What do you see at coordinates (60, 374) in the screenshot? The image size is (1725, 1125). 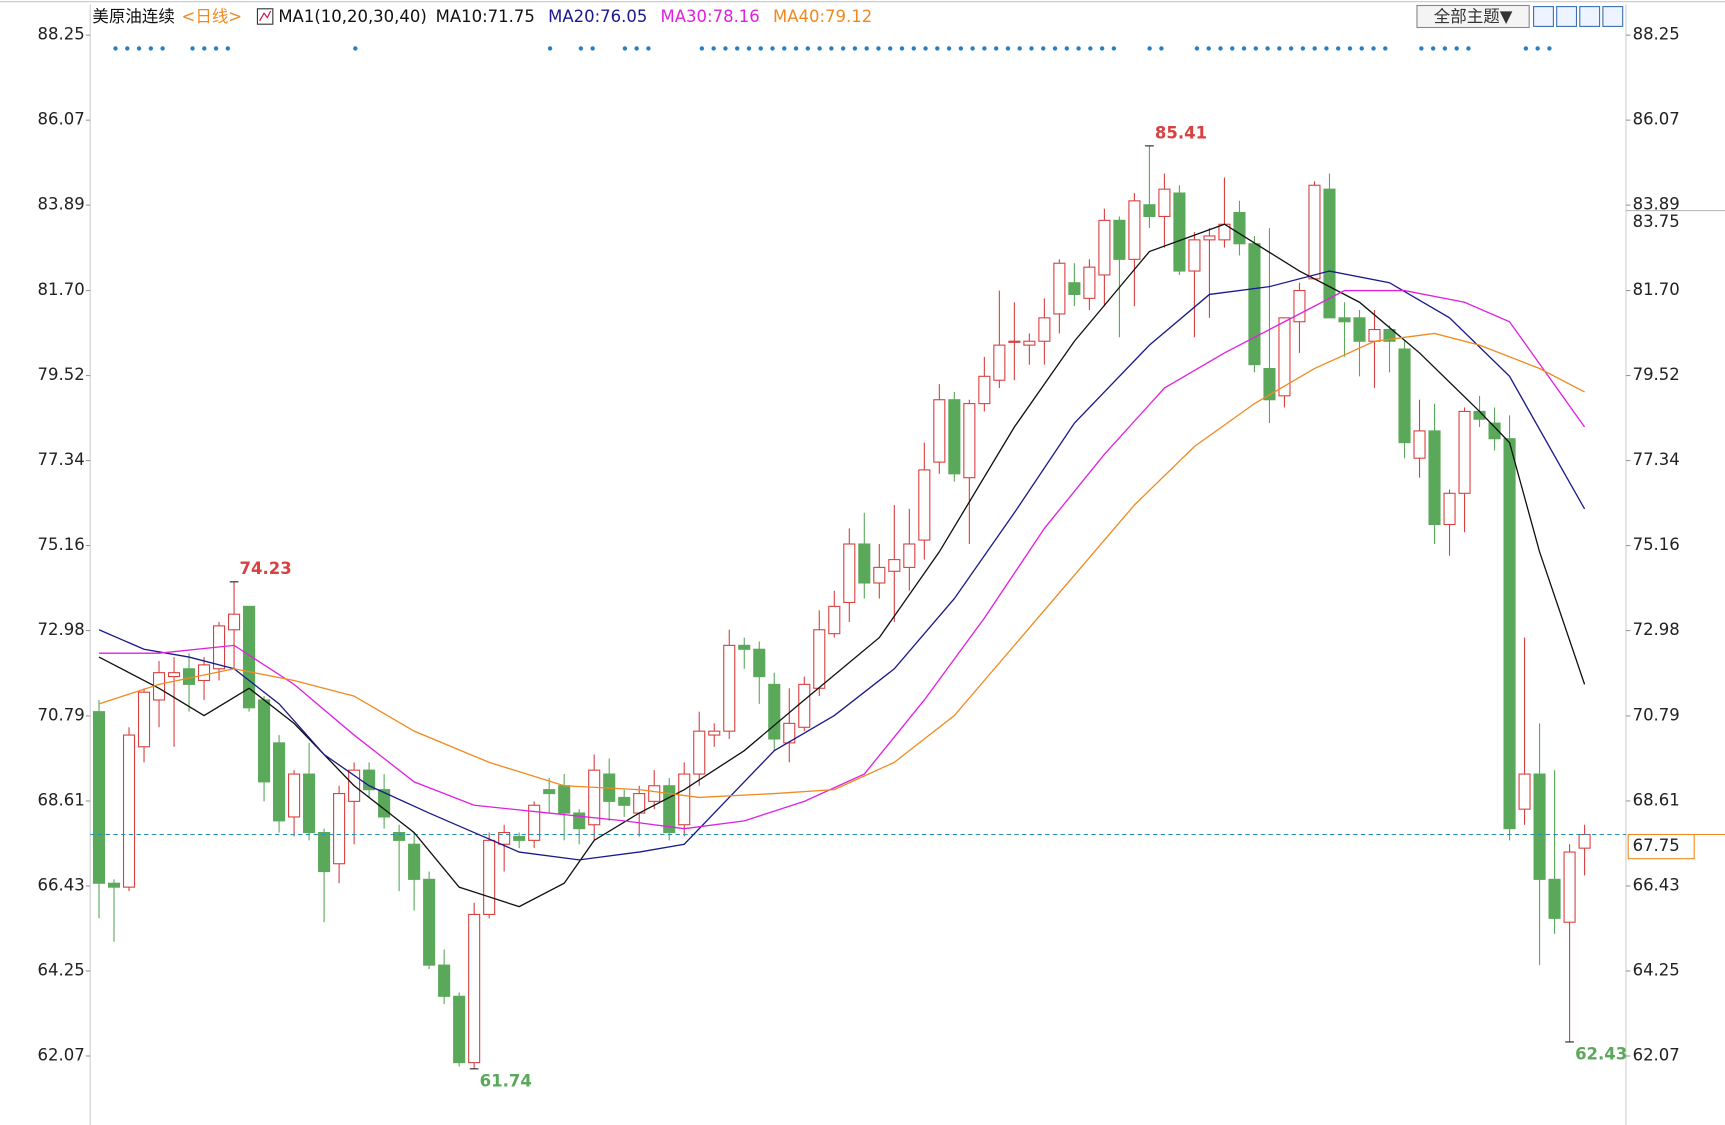 I see `y-tick-label: 79.52` at bounding box center [60, 374].